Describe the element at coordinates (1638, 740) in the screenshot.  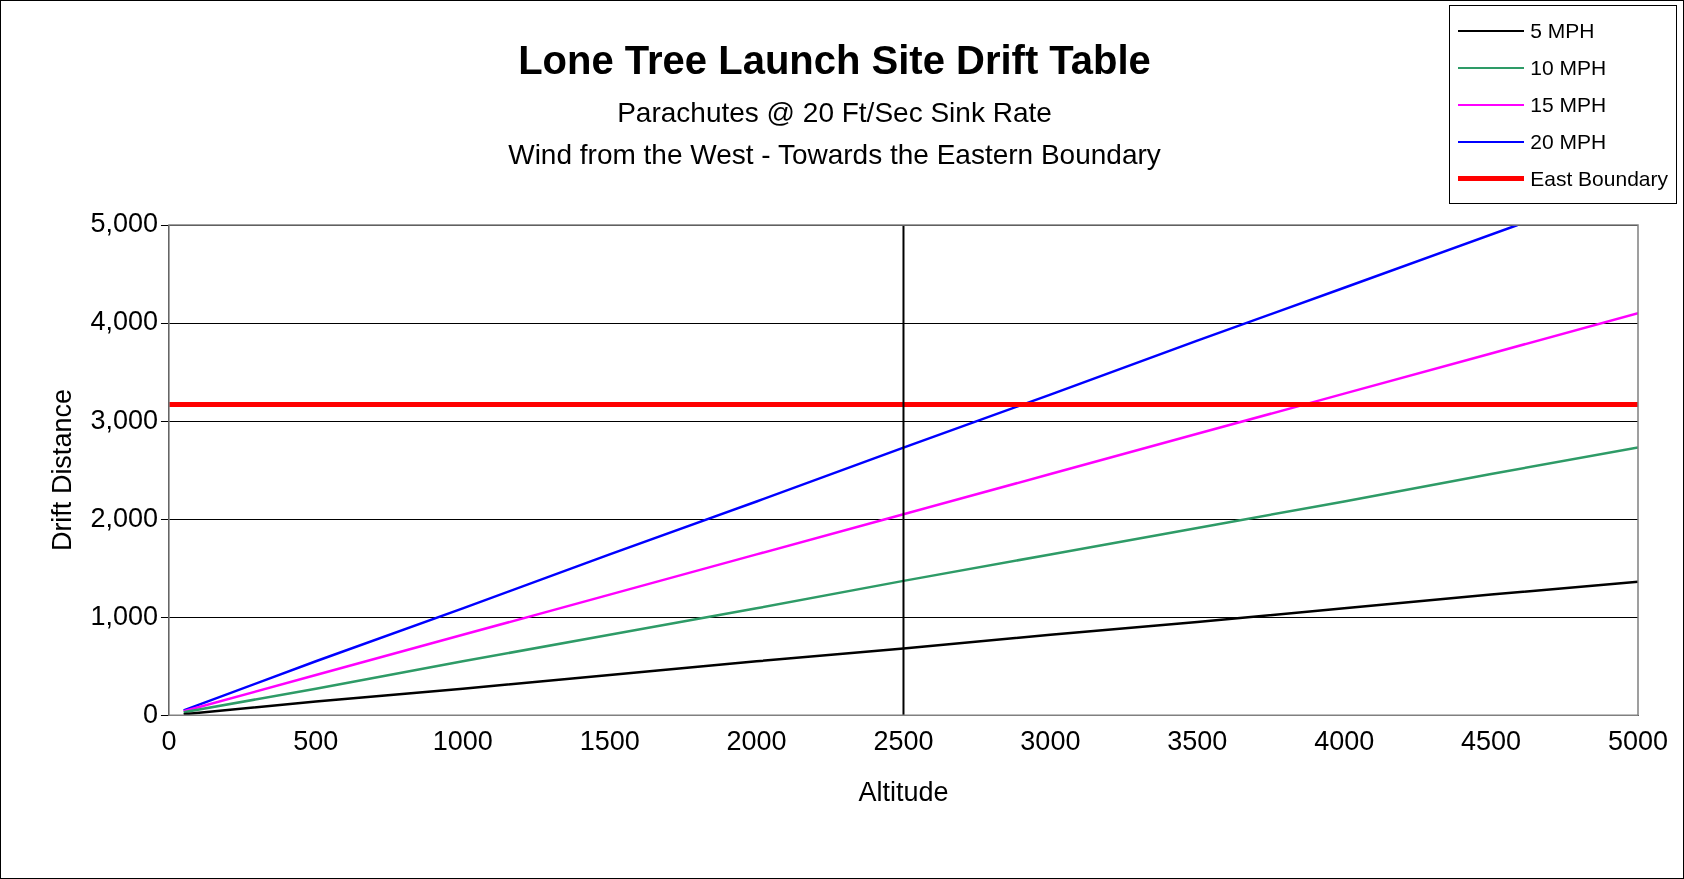
I see `x-tick-label: 5000` at that location.